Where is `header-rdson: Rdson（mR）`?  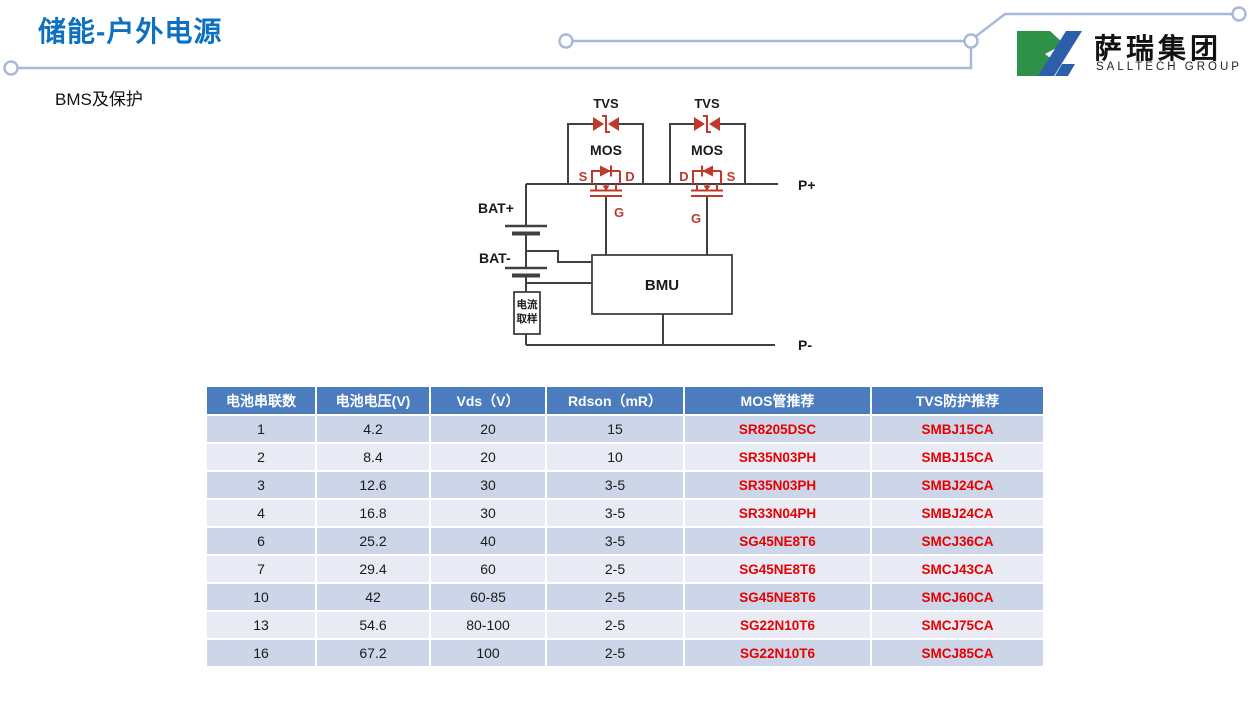
header-rdson: Rdson（mR） is located at coordinates (615, 400).